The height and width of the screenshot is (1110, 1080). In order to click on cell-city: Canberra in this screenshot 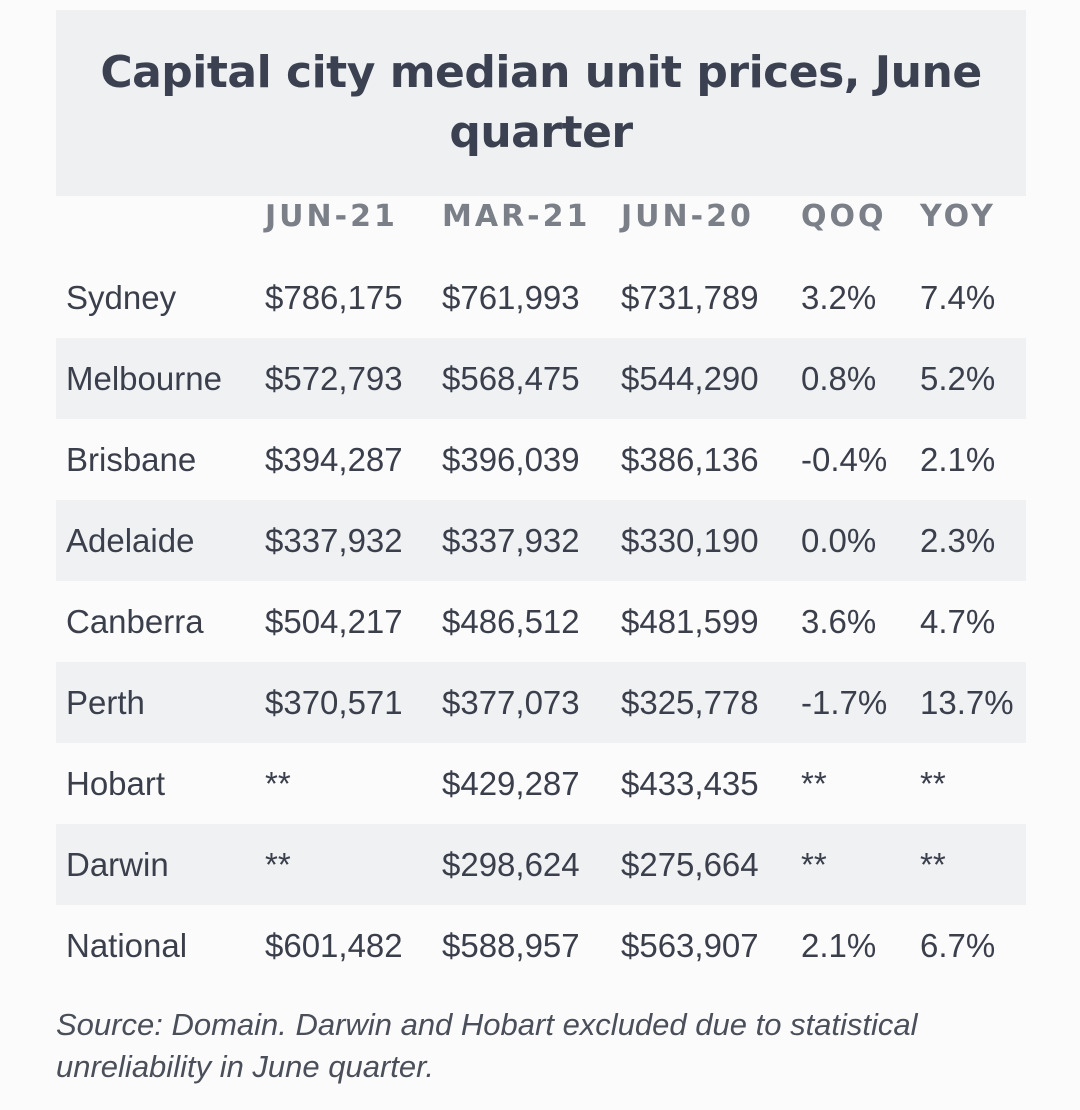, I will do `click(135, 621)`.